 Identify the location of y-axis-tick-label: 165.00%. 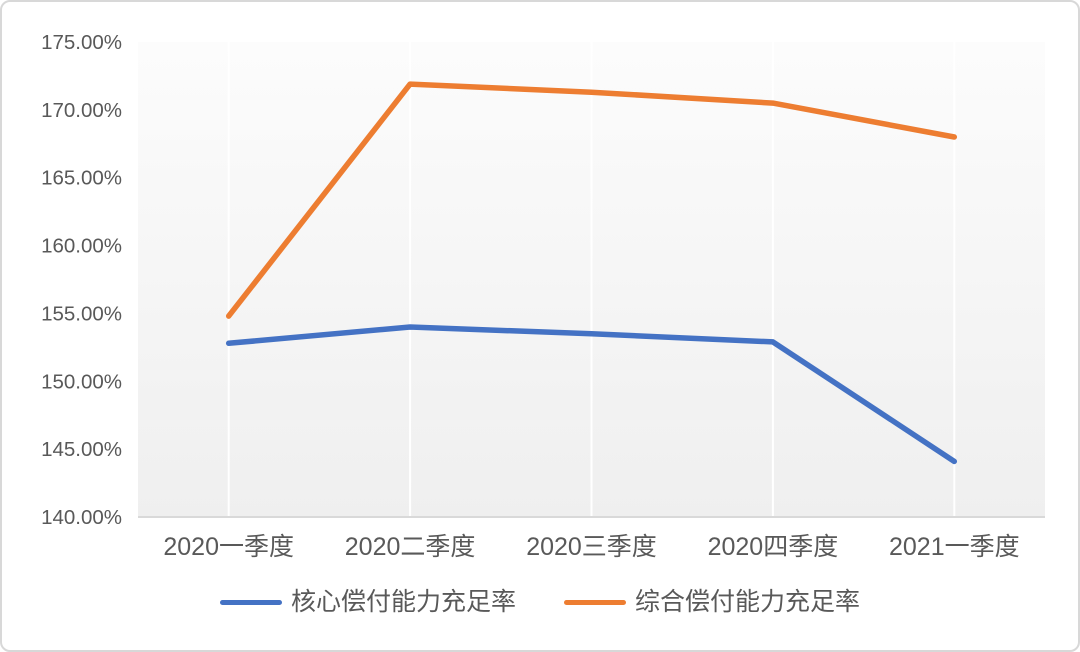
(81, 178).